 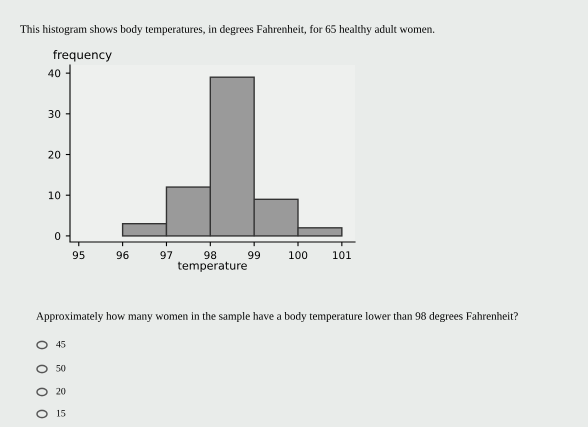 What do you see at coordinates (54, 114) in the screenshot?
I see `y-tick-label: 30` at bounding box center [54, 114].